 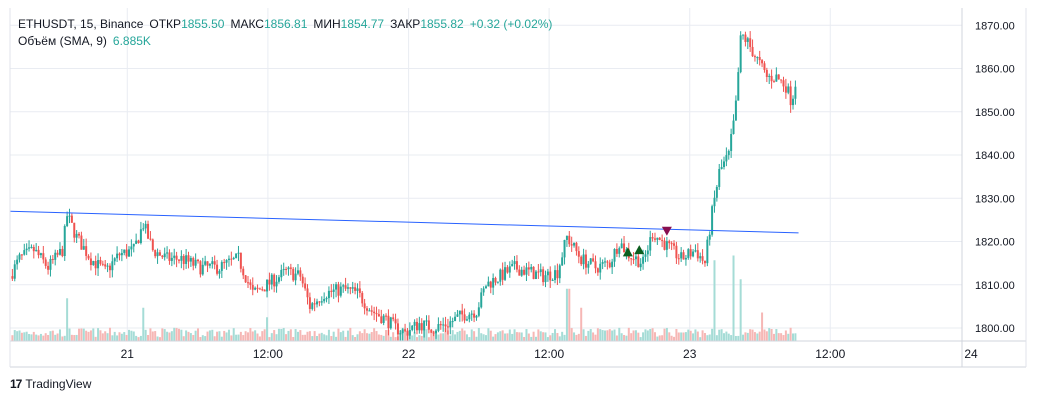 What do you see at coordinates (50, 384) in the screenshot?
I see `tradingview-branding: 17 TradingView` at bounding box center [50, 384].